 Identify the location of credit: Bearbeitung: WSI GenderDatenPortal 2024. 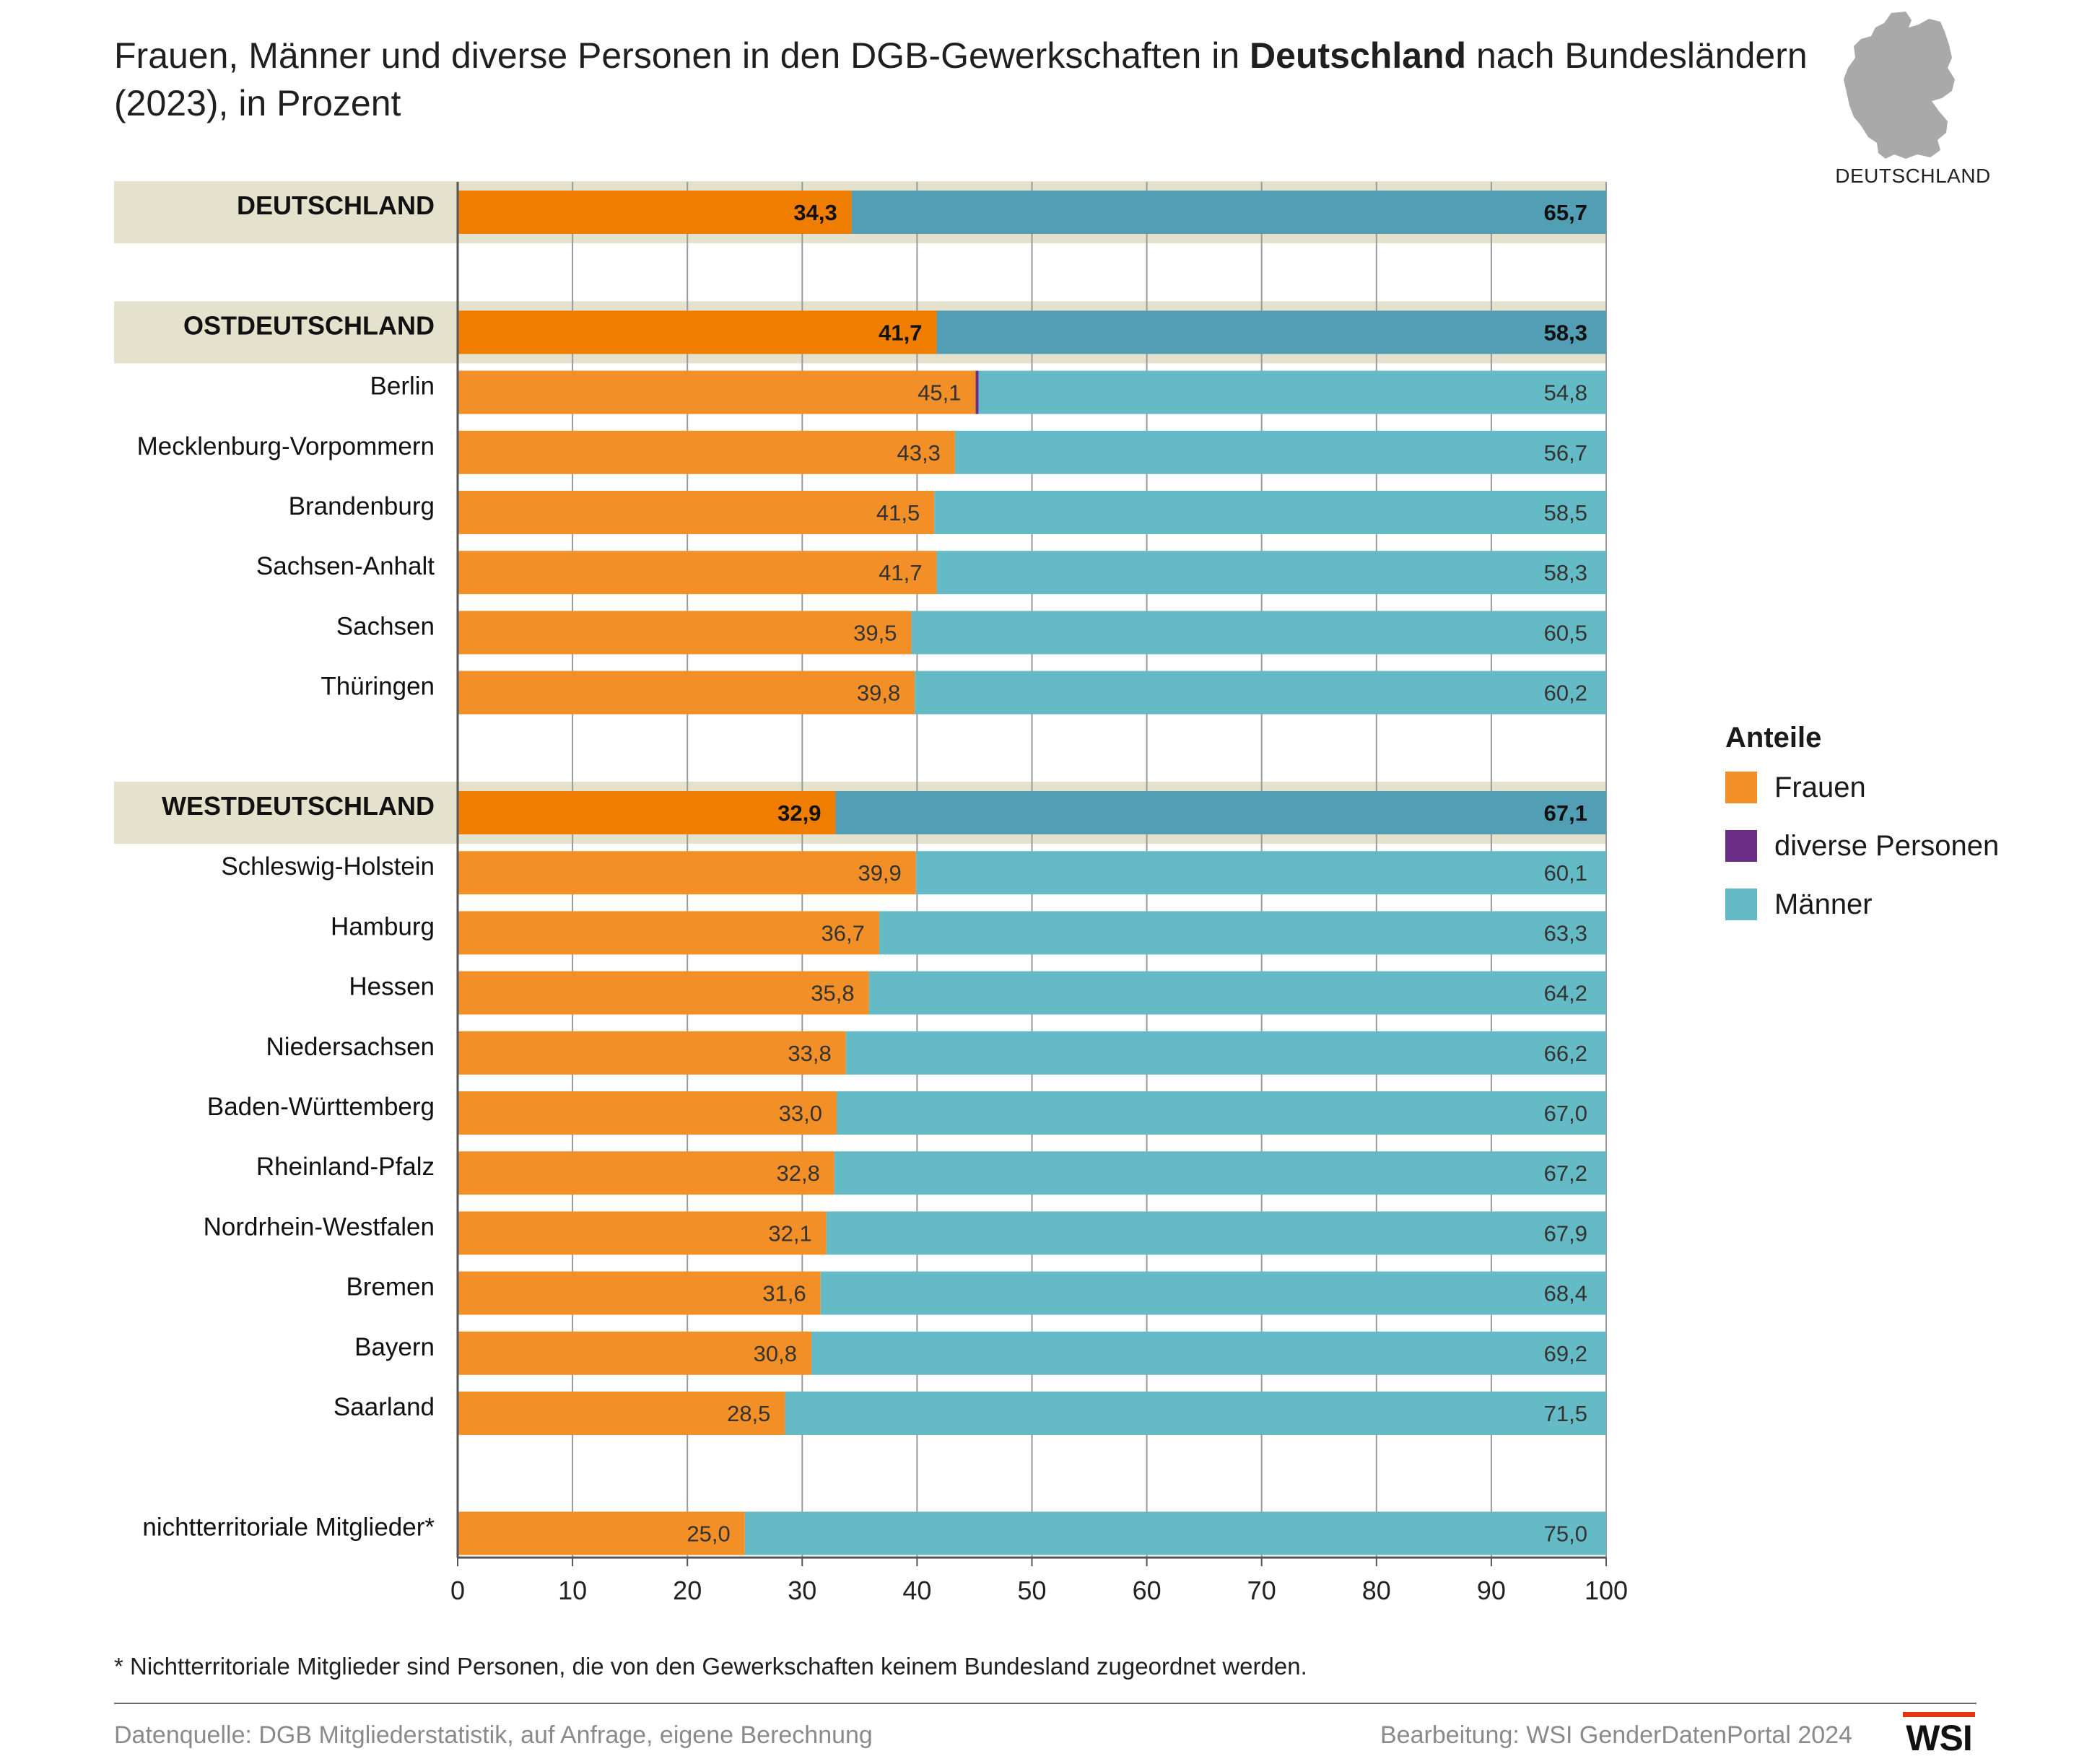
(1616, 1735).